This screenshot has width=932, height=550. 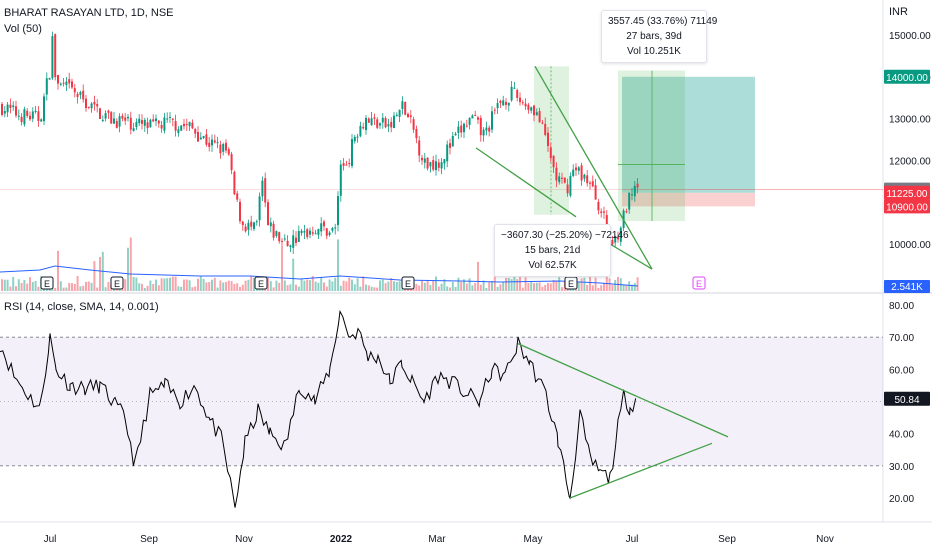 I want to click on volume-indicator-label: Vol (50), so click(x=23, y=29).